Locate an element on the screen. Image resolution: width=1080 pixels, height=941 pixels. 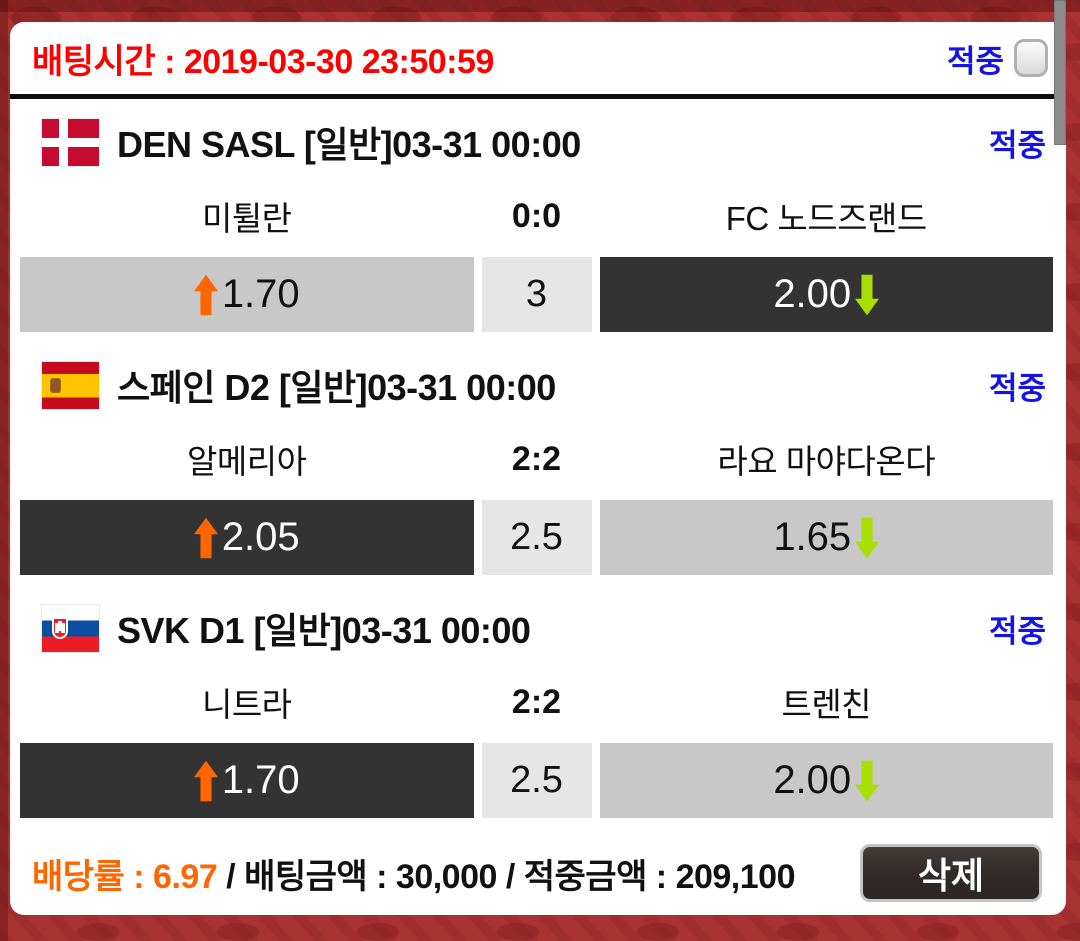
odds-row: 1.70 3 2.00 is located at coordinates (538, 294).